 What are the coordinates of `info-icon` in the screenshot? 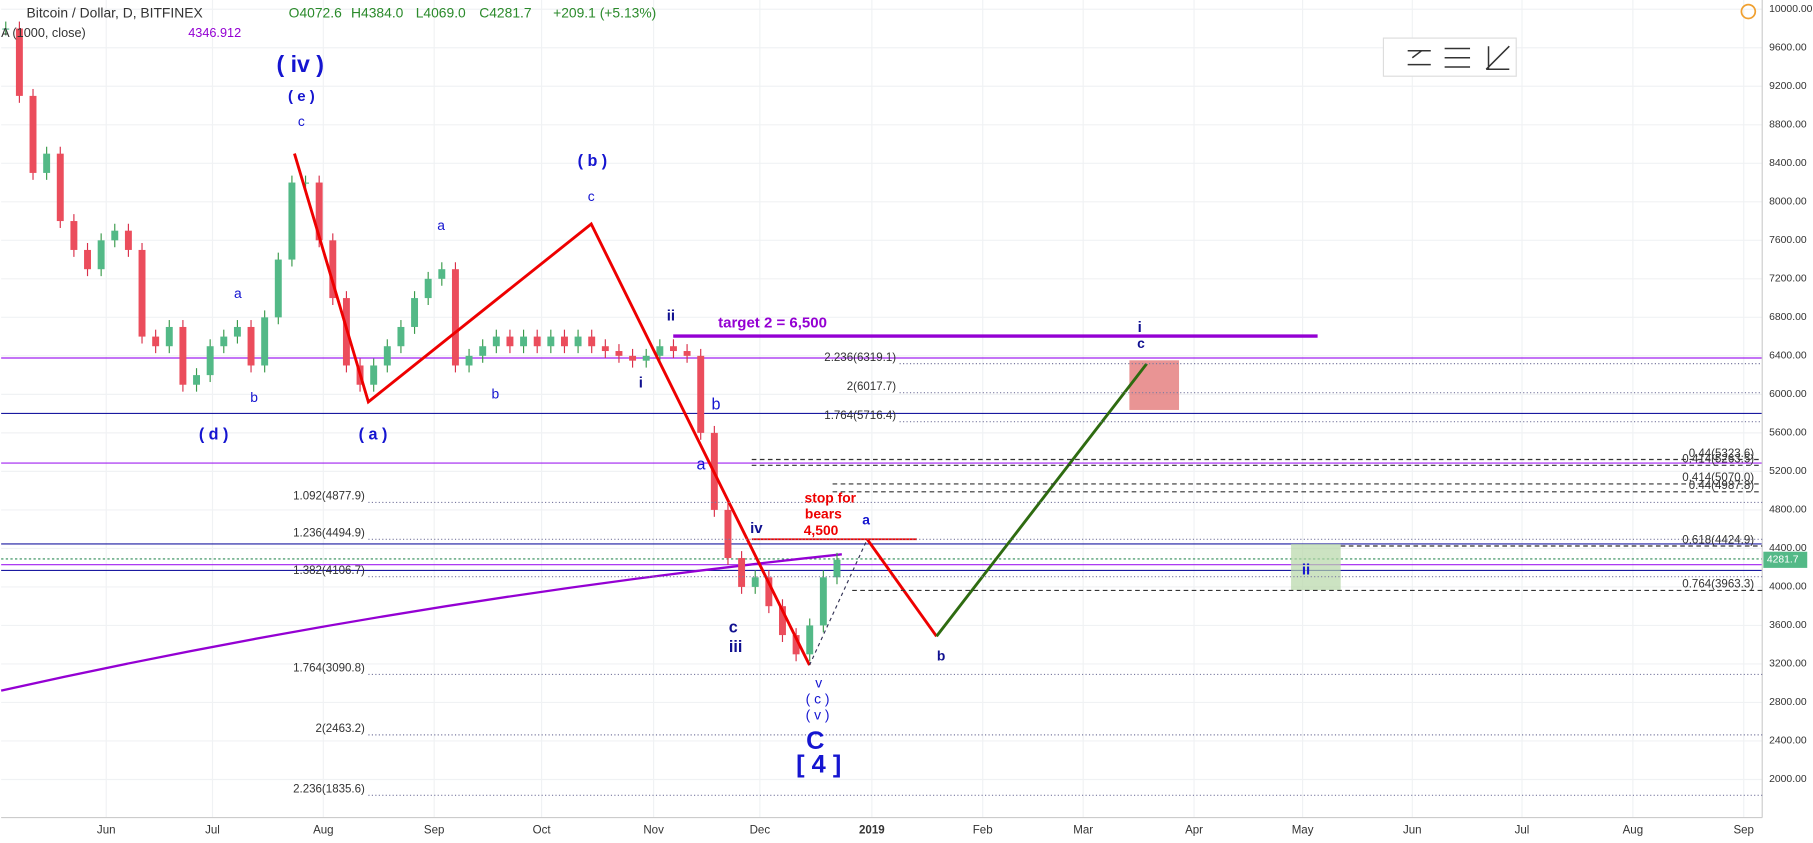 It's located at (1748, 11).